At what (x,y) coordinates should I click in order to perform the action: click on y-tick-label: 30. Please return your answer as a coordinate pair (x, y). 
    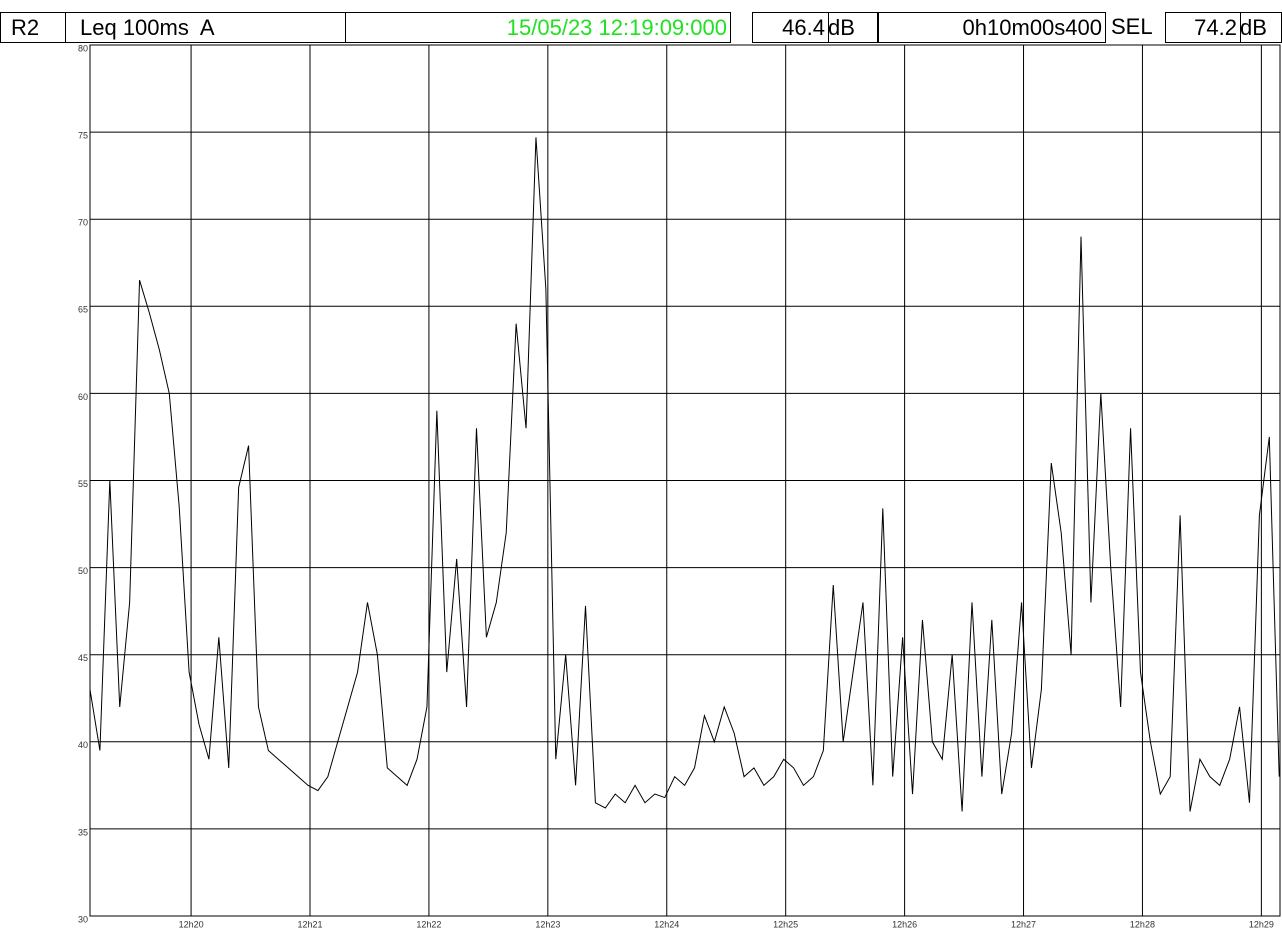
    Looking at the image, I should click on (83, 919).